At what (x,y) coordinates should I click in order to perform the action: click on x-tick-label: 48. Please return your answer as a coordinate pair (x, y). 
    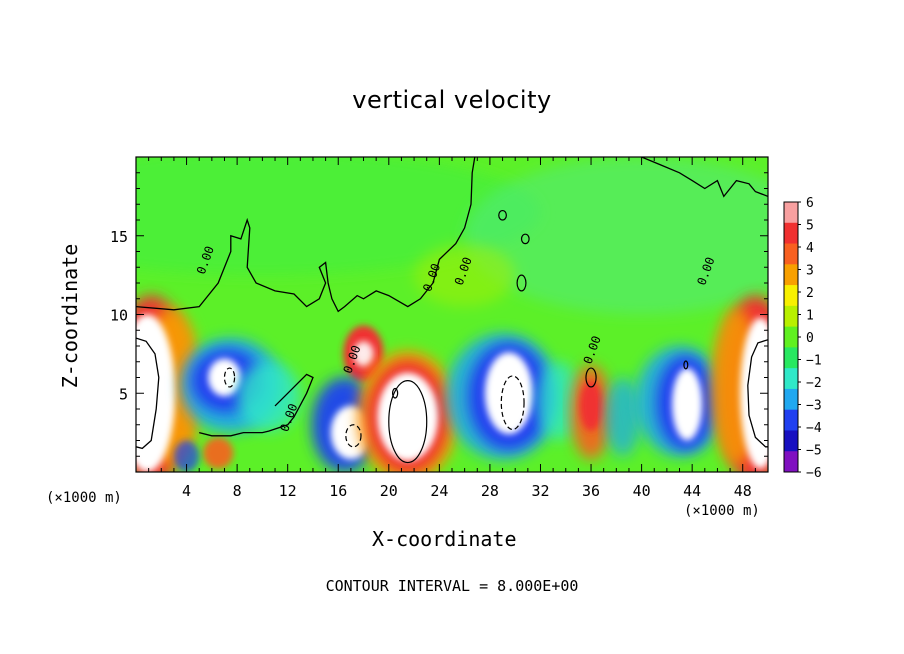
    Looking at the image, I should click on (743, 491).